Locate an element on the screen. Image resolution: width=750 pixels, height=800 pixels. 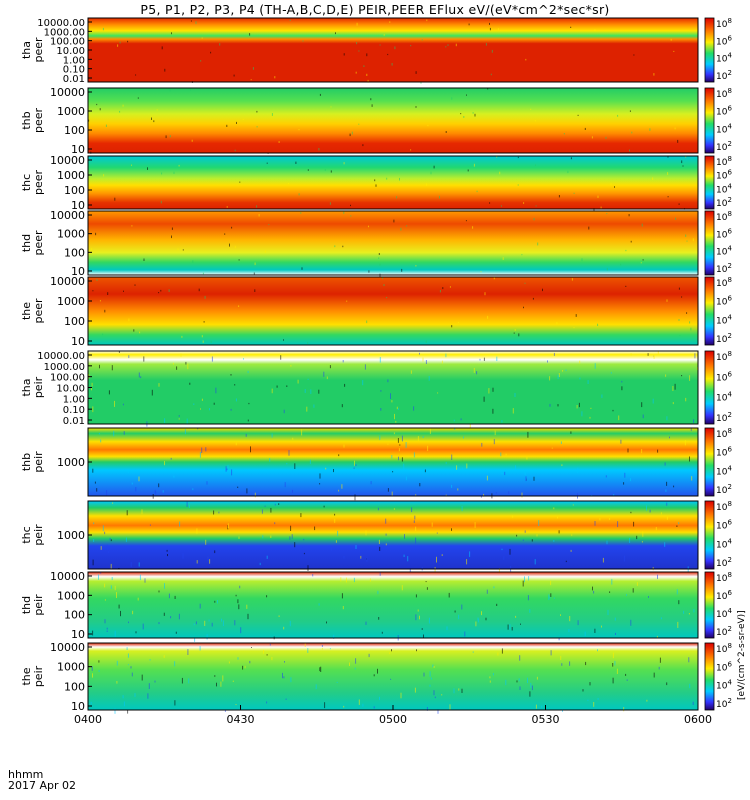
y-axis-label: thd is located at coordinates (26, 605).